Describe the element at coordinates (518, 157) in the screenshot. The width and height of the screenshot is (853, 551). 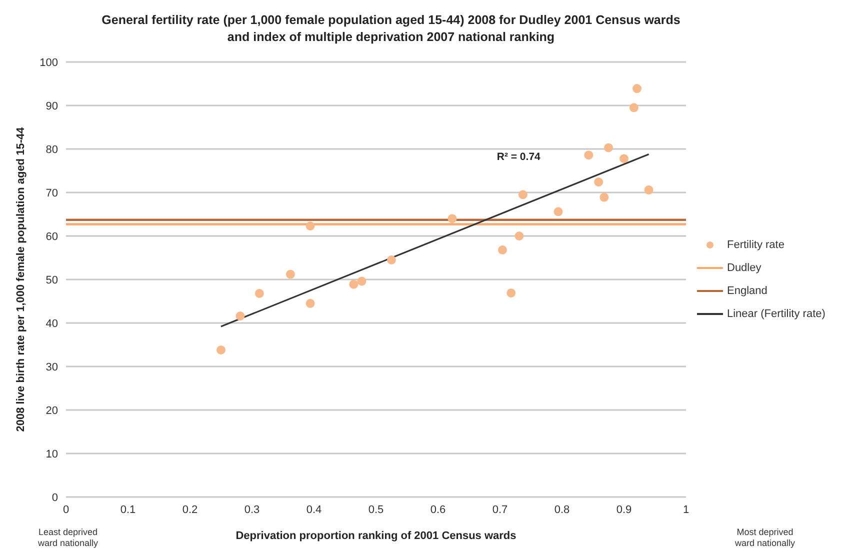
I see `annotation: R² = 0.74` at that location.